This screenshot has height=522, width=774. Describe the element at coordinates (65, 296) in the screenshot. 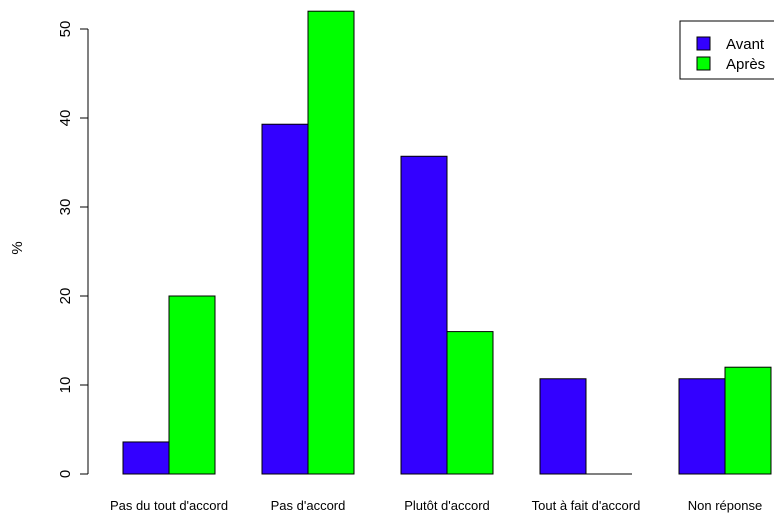

I see `y-tick-label: 20` at that location.